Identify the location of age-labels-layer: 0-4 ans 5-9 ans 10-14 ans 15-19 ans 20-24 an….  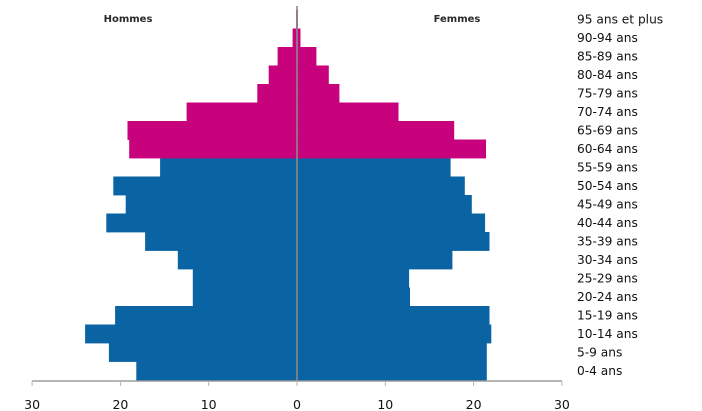
(620, 196).